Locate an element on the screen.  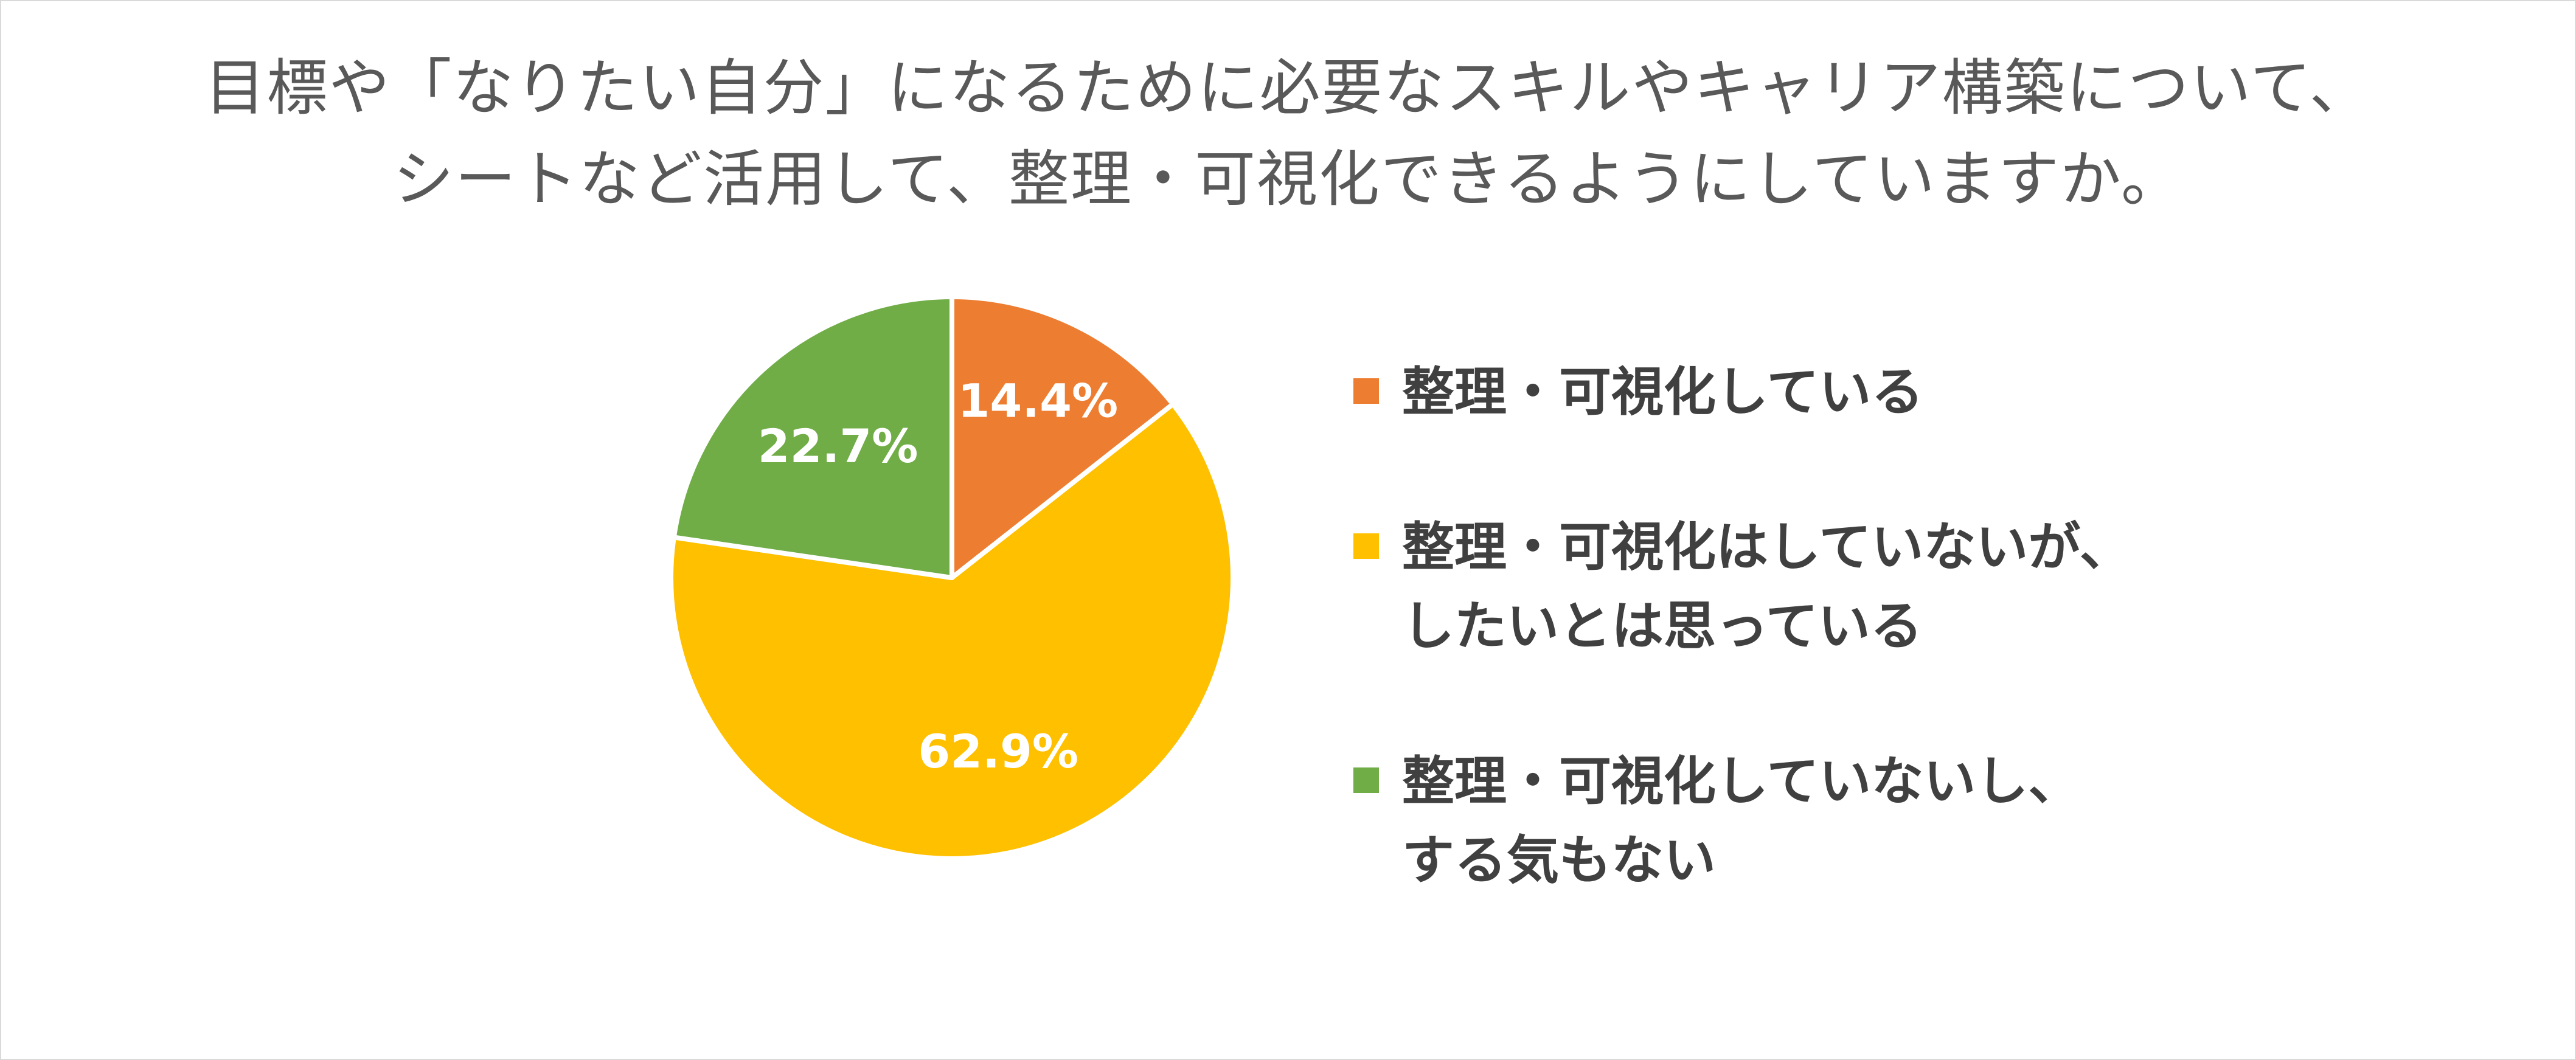
legend-label-want-to-line-2: したいとは思っている is located at coordinates (1662, 626).